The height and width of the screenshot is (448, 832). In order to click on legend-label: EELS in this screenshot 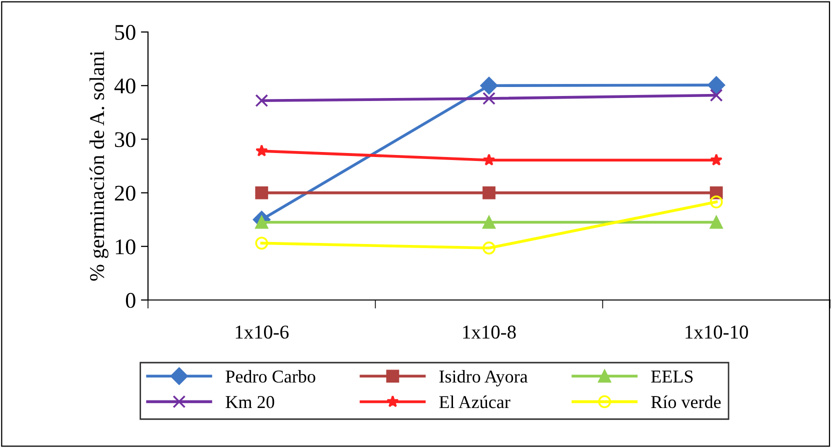, I will do `click(672, 376)`.